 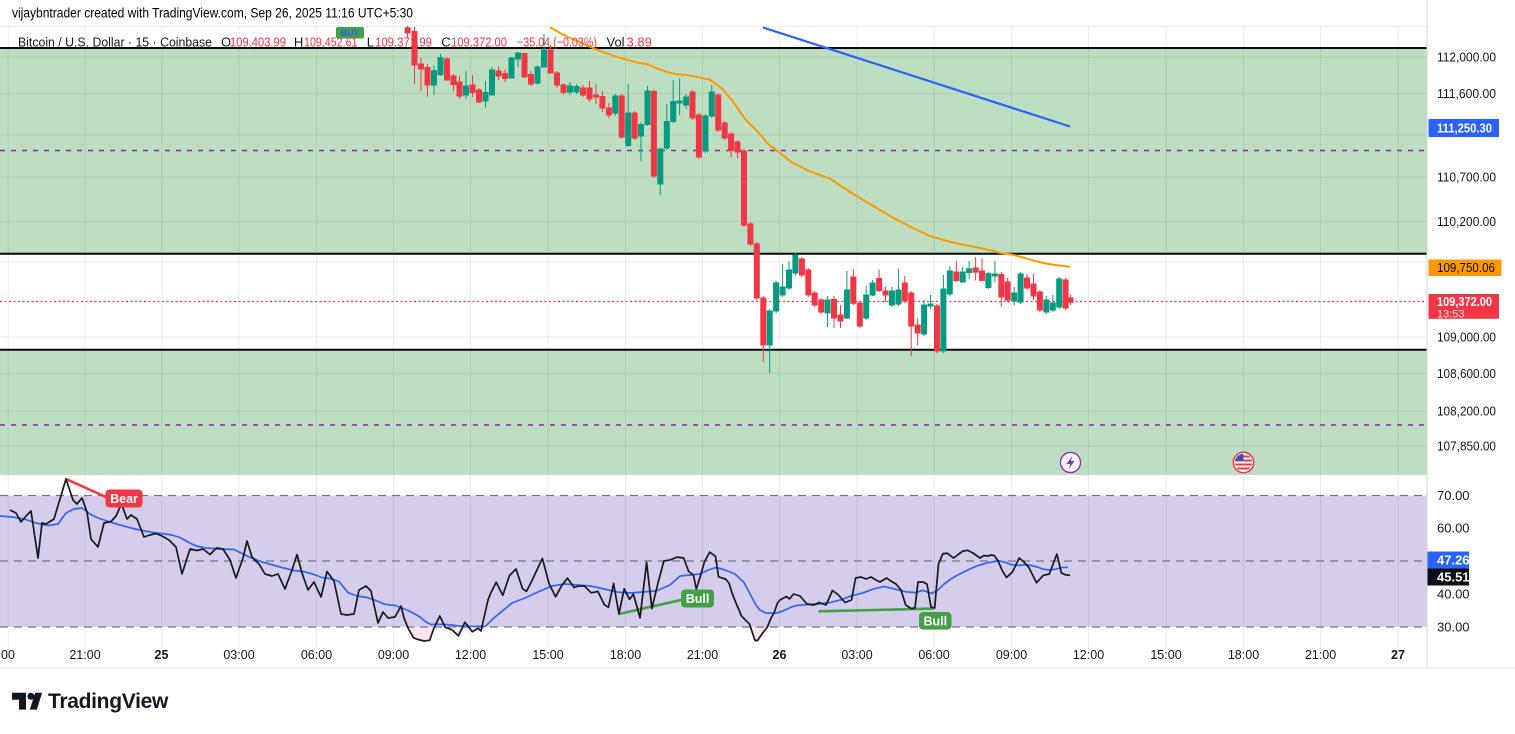 I want to click on svg-text: C, so click(x=445, y=42).